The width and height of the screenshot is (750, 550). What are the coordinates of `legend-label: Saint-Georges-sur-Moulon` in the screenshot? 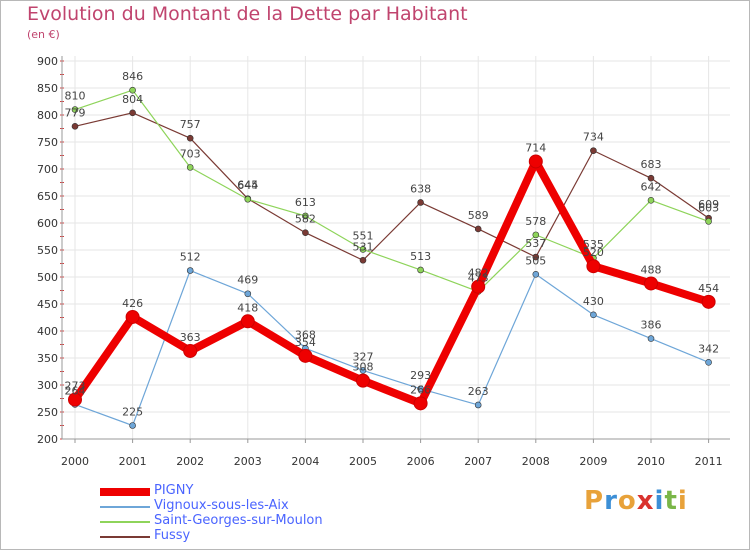 It's located at (238, 520).